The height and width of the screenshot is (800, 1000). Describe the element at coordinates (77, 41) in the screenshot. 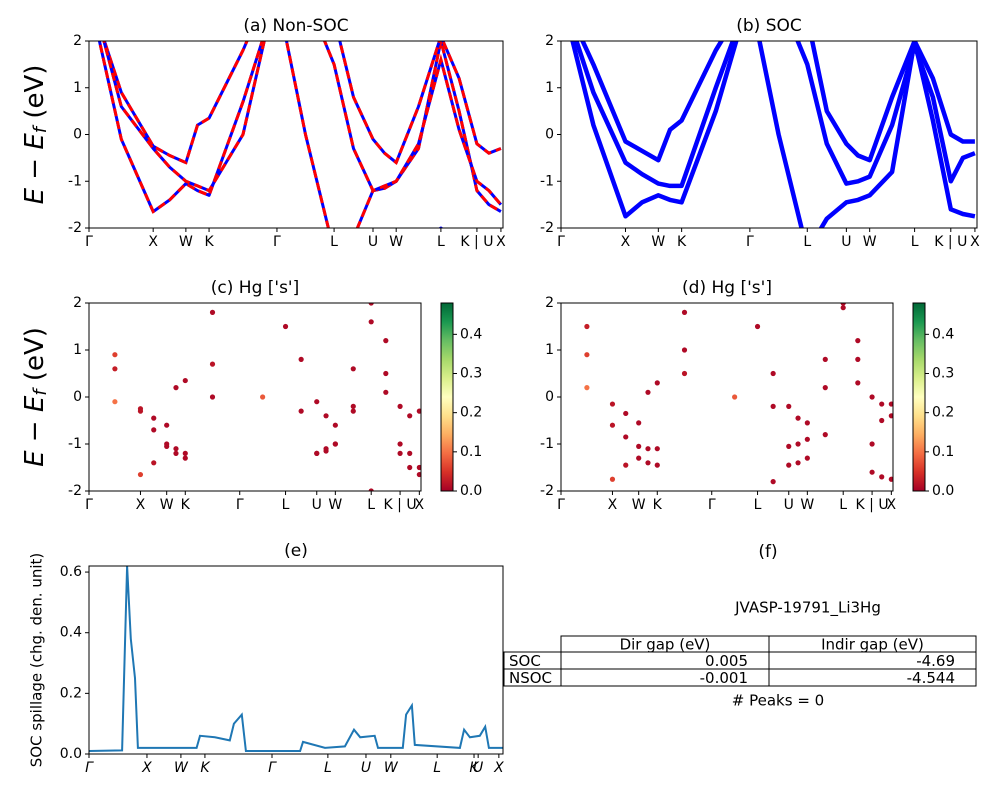

I see `y-tick-label: 2` at that location.